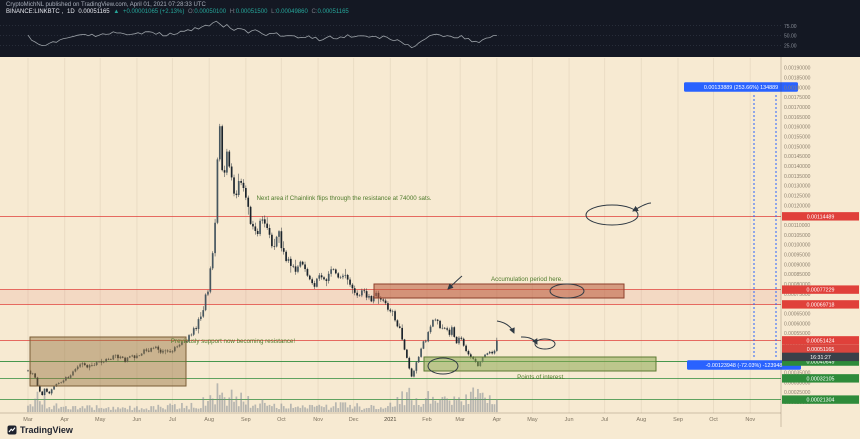 This screenshot has height=439, width=860. Describe the element at coordinates (797, 246) in the screenshot. I see `price-axis-label: 0.00100000` at that location.